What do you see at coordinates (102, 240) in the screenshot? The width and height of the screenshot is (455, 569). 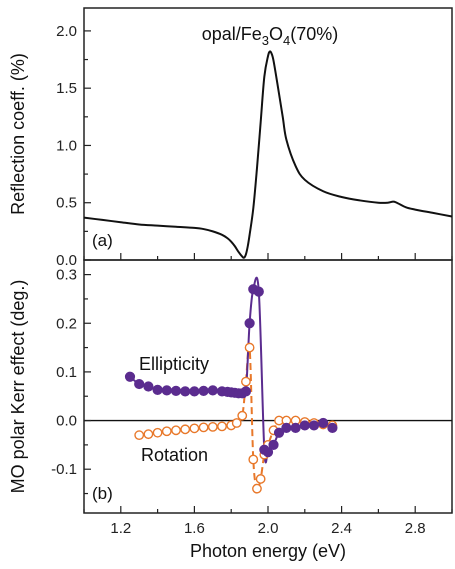 I see `panel-a-label: (a)` at bounding box center [102, 240].